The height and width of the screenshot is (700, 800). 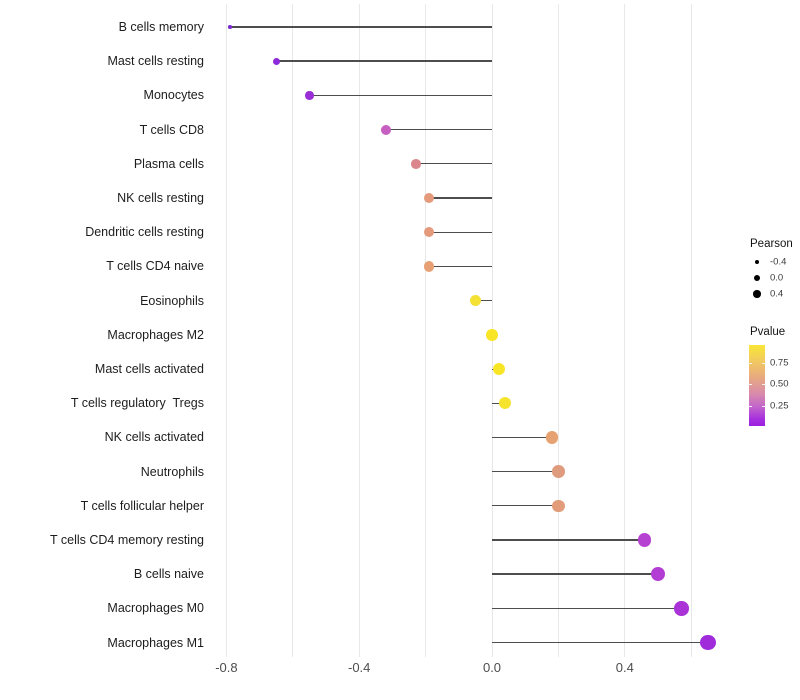 What do you see at coordinates (777, 278) in the screenshot?
I see `pearson-legend-value: 0.0` at bounding box center [777, 278].